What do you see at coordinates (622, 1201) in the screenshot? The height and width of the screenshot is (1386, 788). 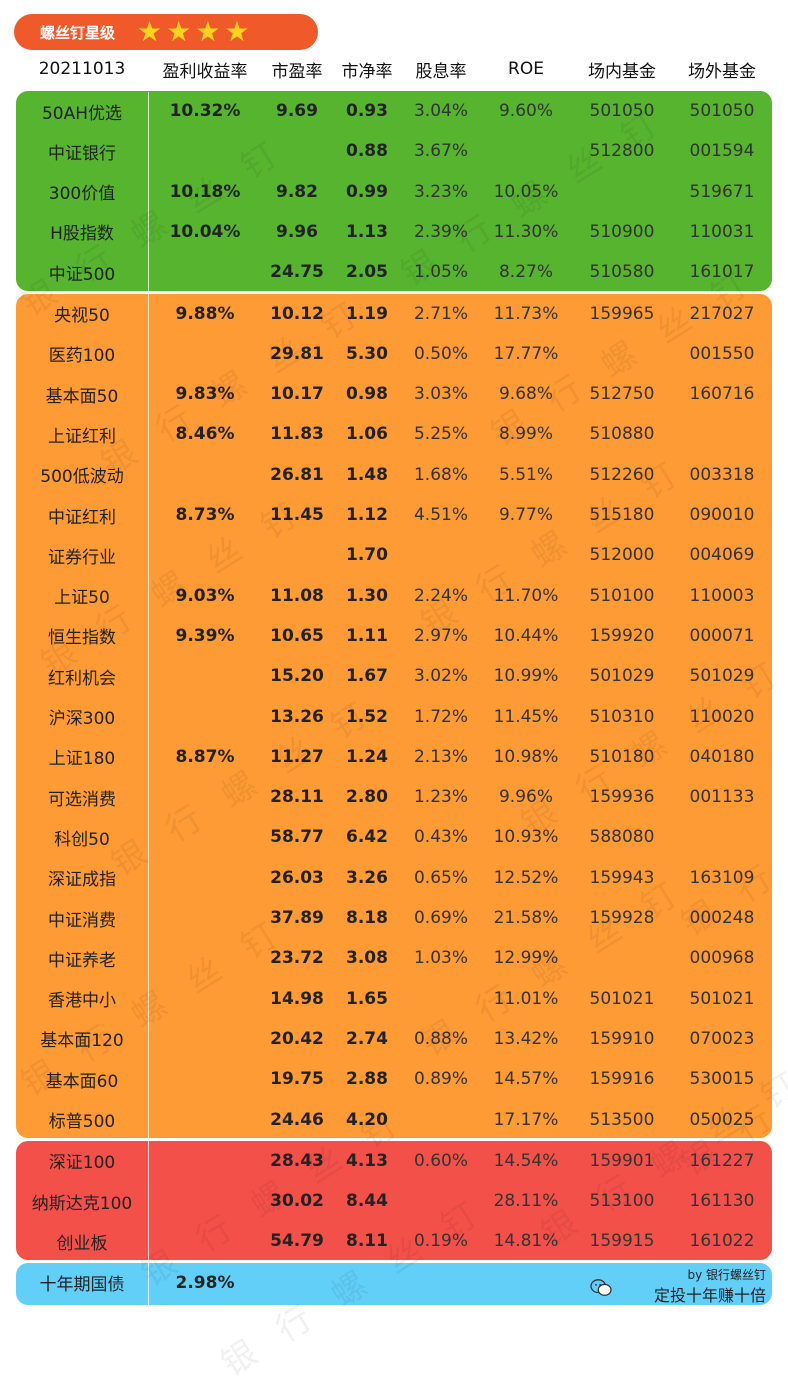 I see `cell-exchange-fund: 513100` at bounding box center [622, 1201].